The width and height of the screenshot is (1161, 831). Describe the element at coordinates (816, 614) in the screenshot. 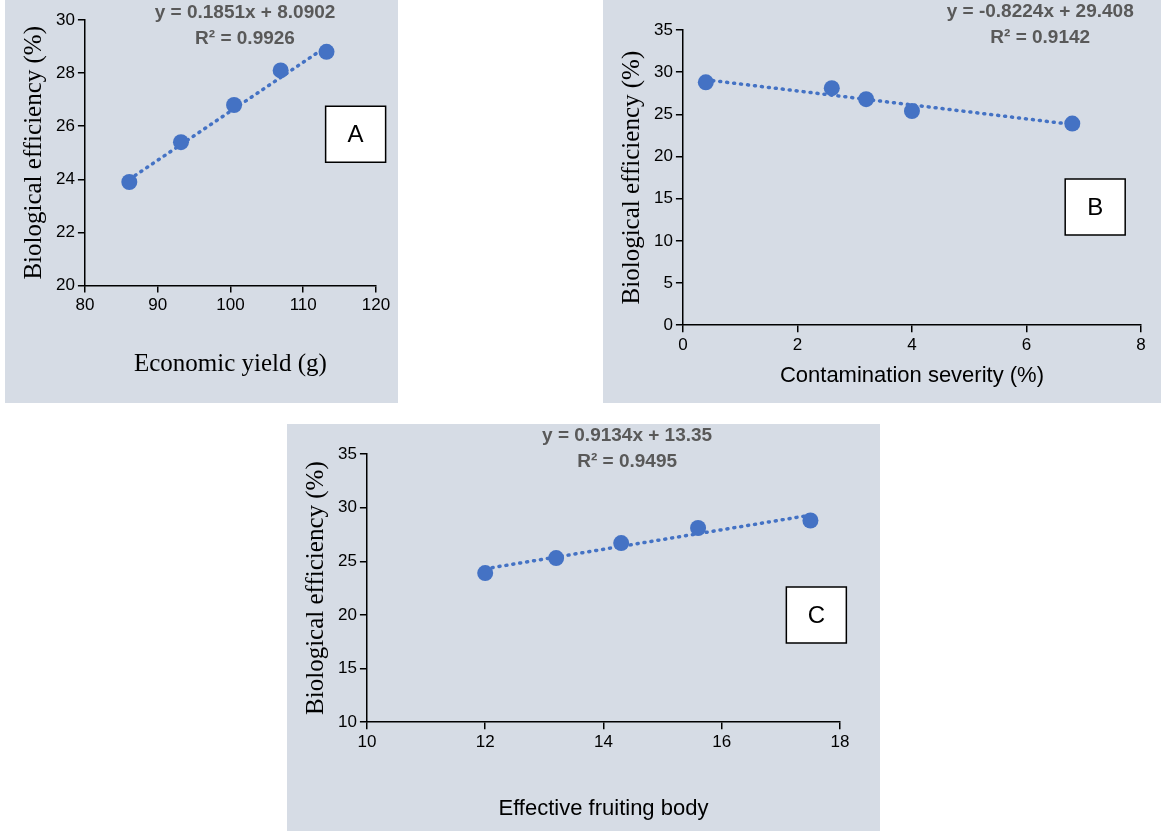

I see `annotation: C` at that location.